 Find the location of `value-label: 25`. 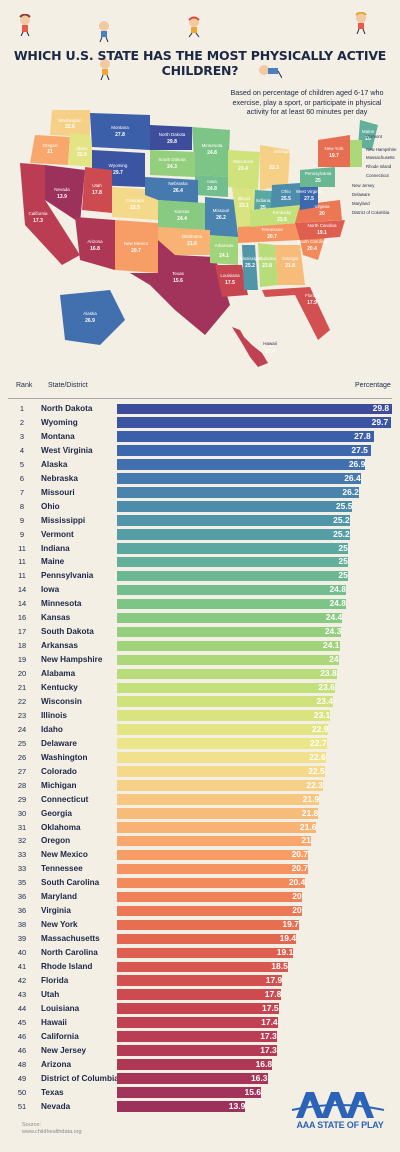

value-label: 25 is located at coordinates (343, 575).